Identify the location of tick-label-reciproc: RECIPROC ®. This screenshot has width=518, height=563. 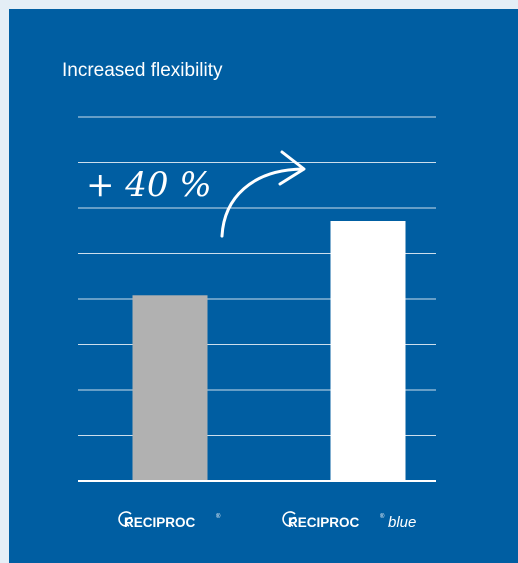
(169, 520).